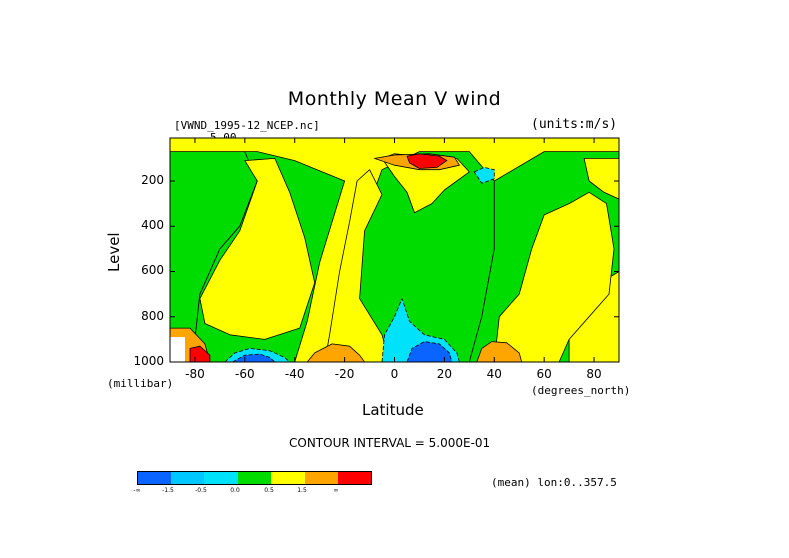 The image size is (789, 558). I want to click on x-tick-label: 0, so click(394, 374).